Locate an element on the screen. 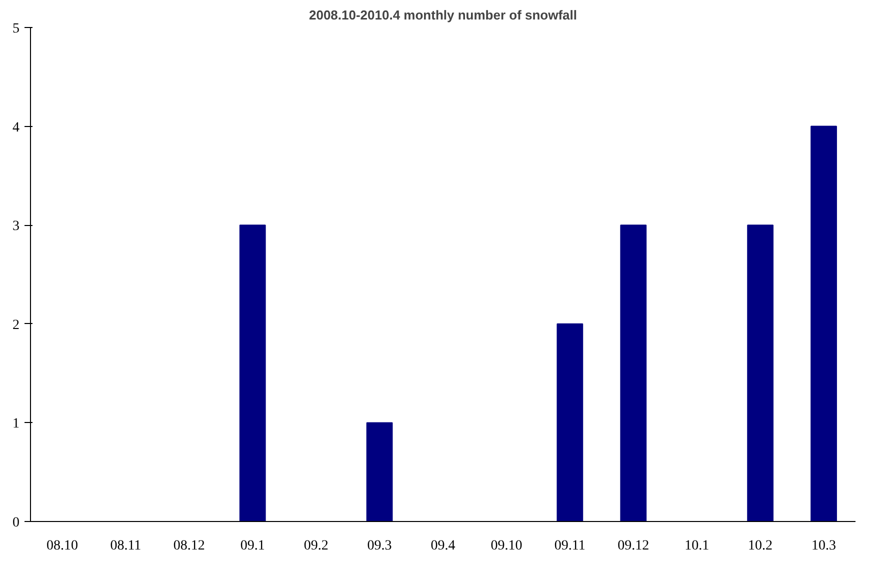 The width and height of the screenshot is (869, 563). x-tick-label: 10.2 is located at coordinates (760, 546).